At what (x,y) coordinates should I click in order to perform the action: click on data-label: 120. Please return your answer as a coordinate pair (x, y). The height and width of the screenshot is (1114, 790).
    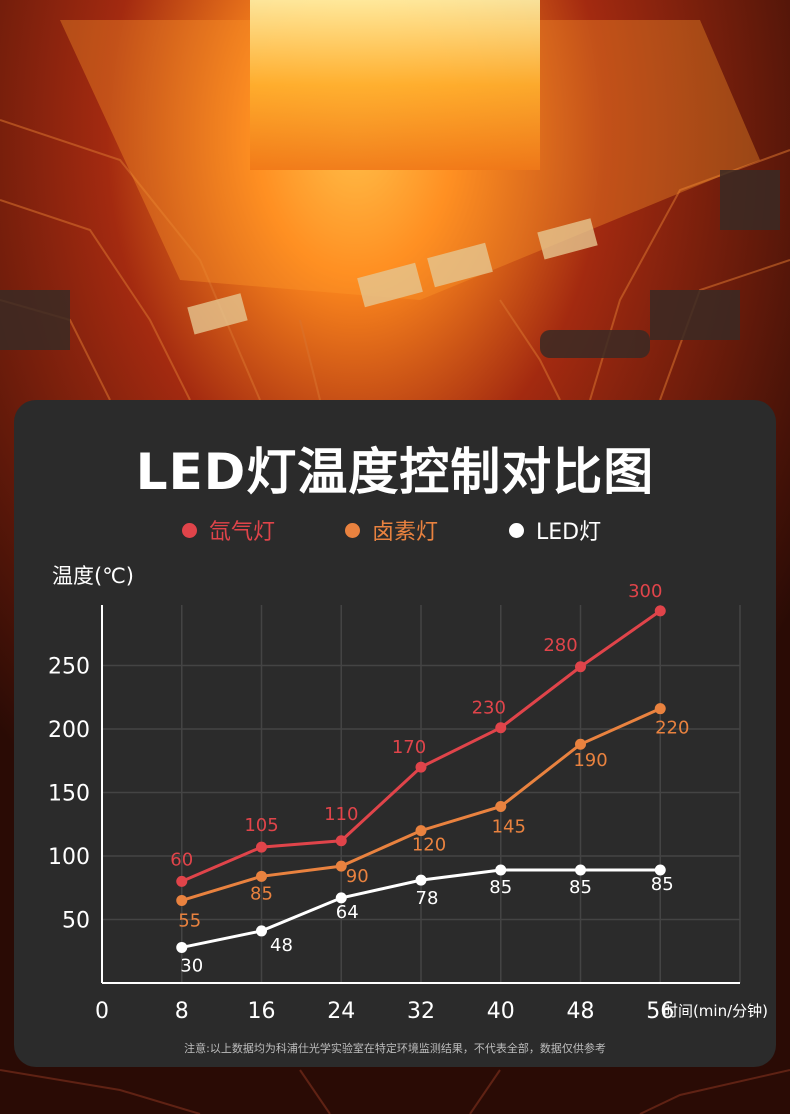
    Looking at the image, I should click on (429, 845).